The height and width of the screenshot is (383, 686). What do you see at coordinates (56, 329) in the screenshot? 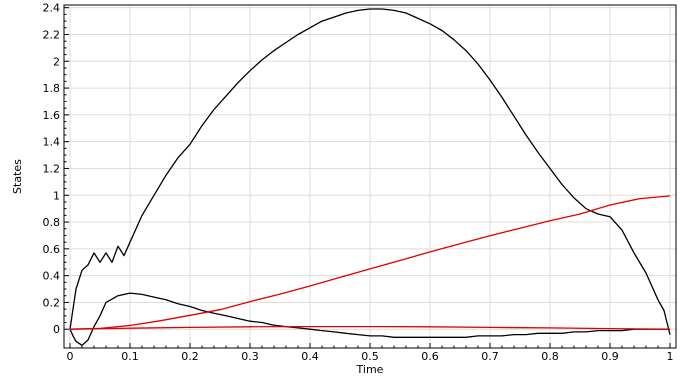
I see `y-tick-label: 0` at bounding box center [56, 329].